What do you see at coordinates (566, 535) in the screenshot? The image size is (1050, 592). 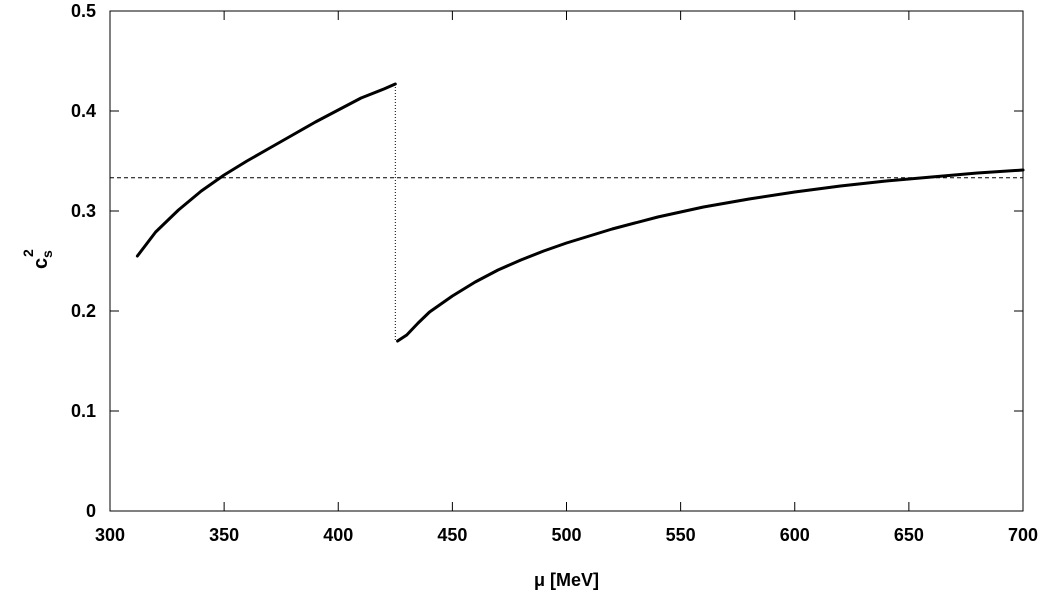 I see `x-tick-label-500: 500` at bounding box center [566, 535].